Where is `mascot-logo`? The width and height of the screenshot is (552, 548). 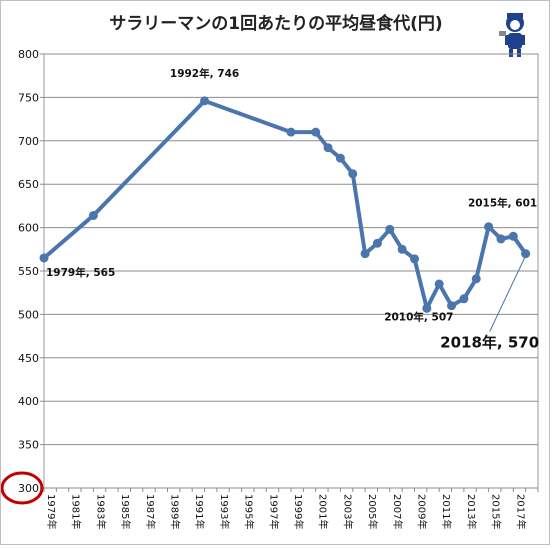 mascot-logo is located at coordinates (512, 35).